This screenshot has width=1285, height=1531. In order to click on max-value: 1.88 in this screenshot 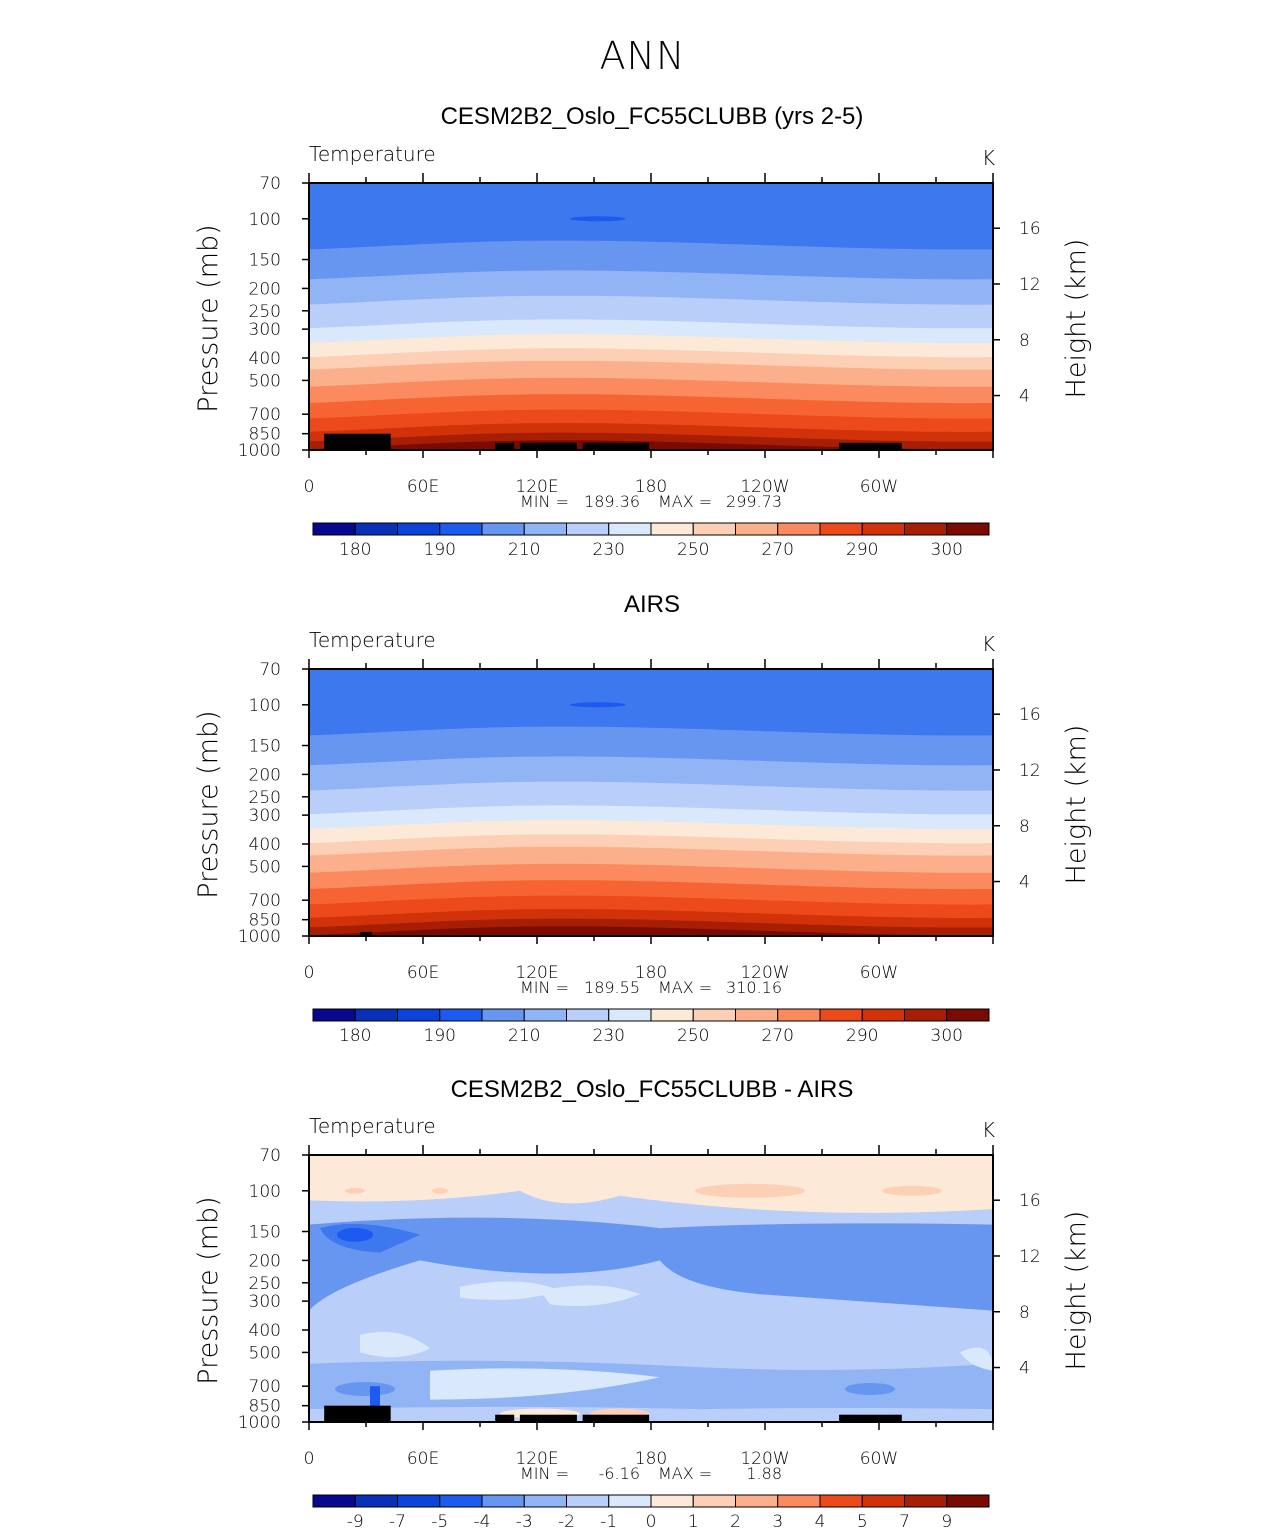, I will do `click(764, 1473)`.